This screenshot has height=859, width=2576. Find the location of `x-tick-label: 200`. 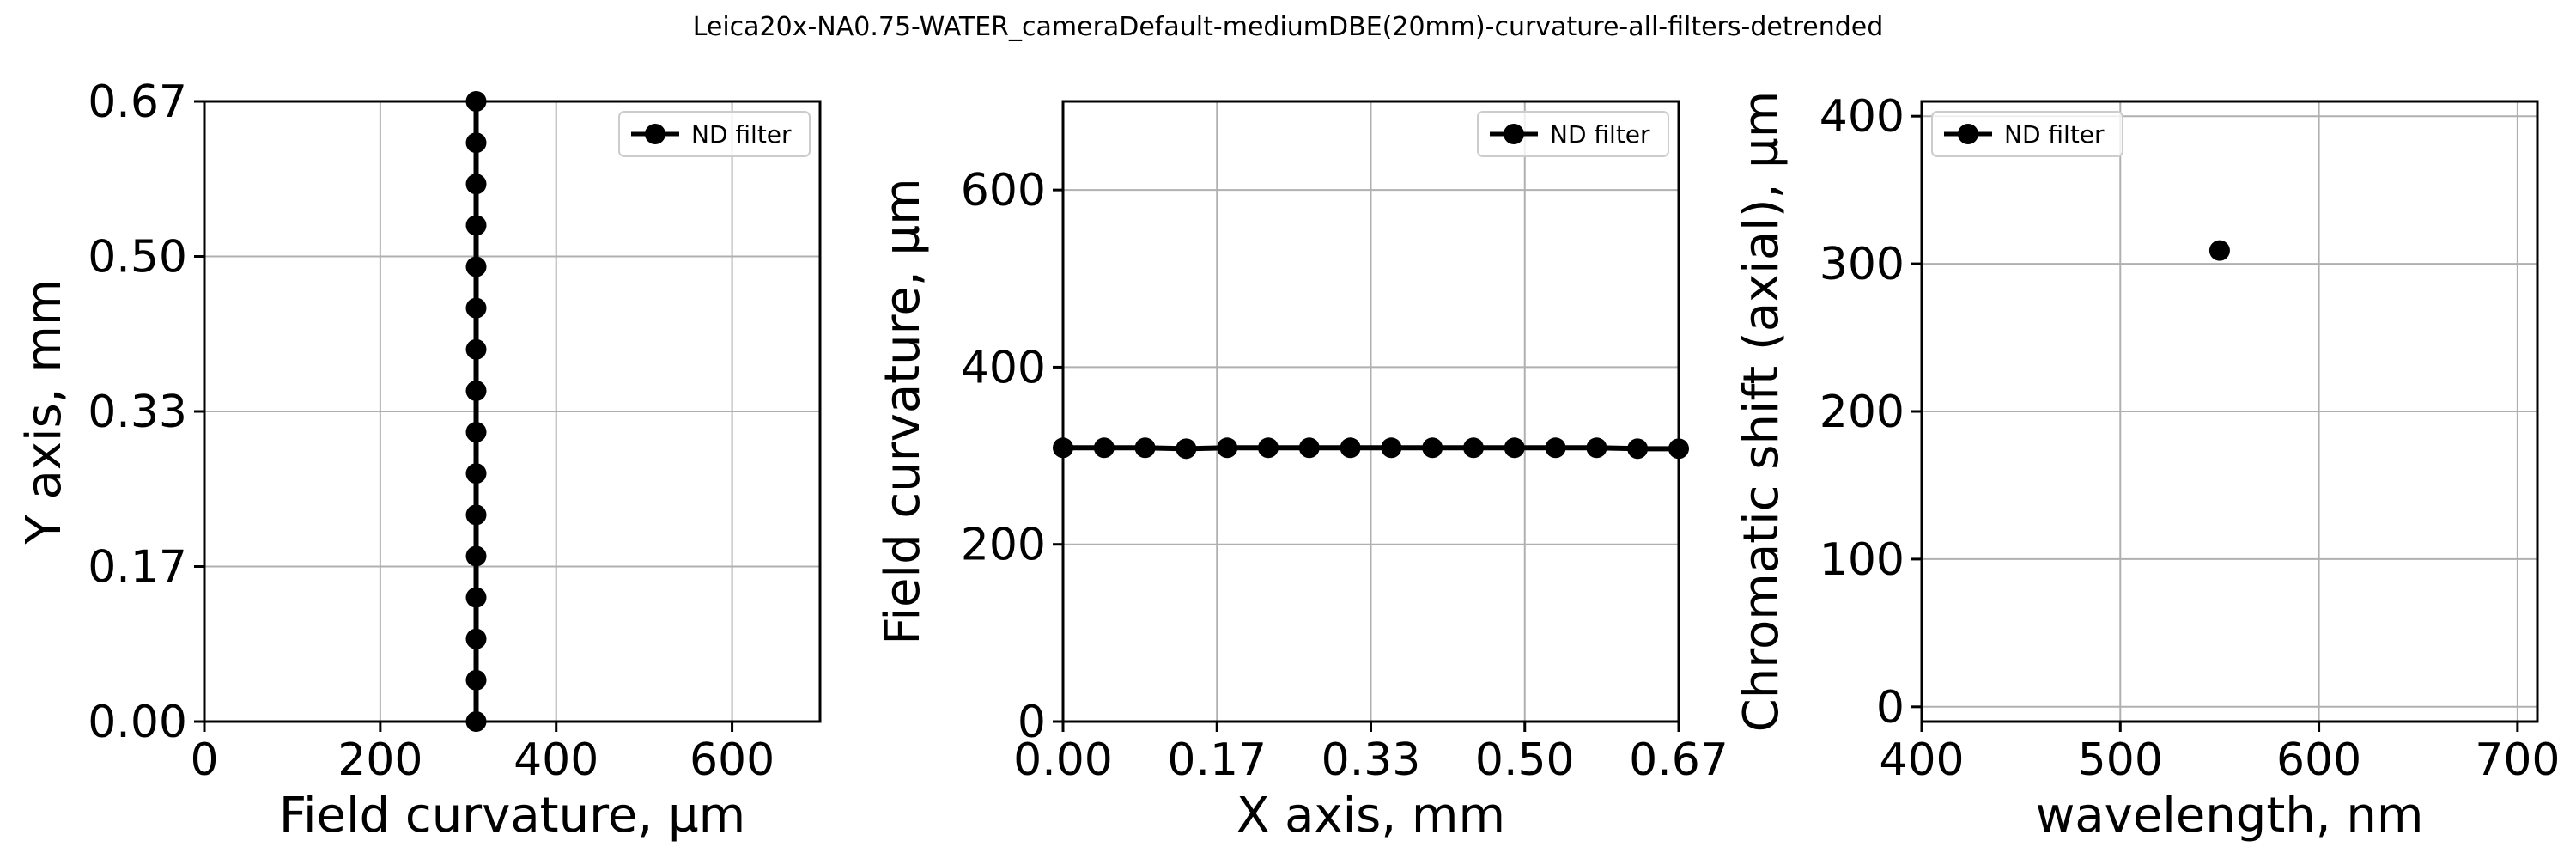

x-tick-label: 200 is located at coordinates (379, 760).